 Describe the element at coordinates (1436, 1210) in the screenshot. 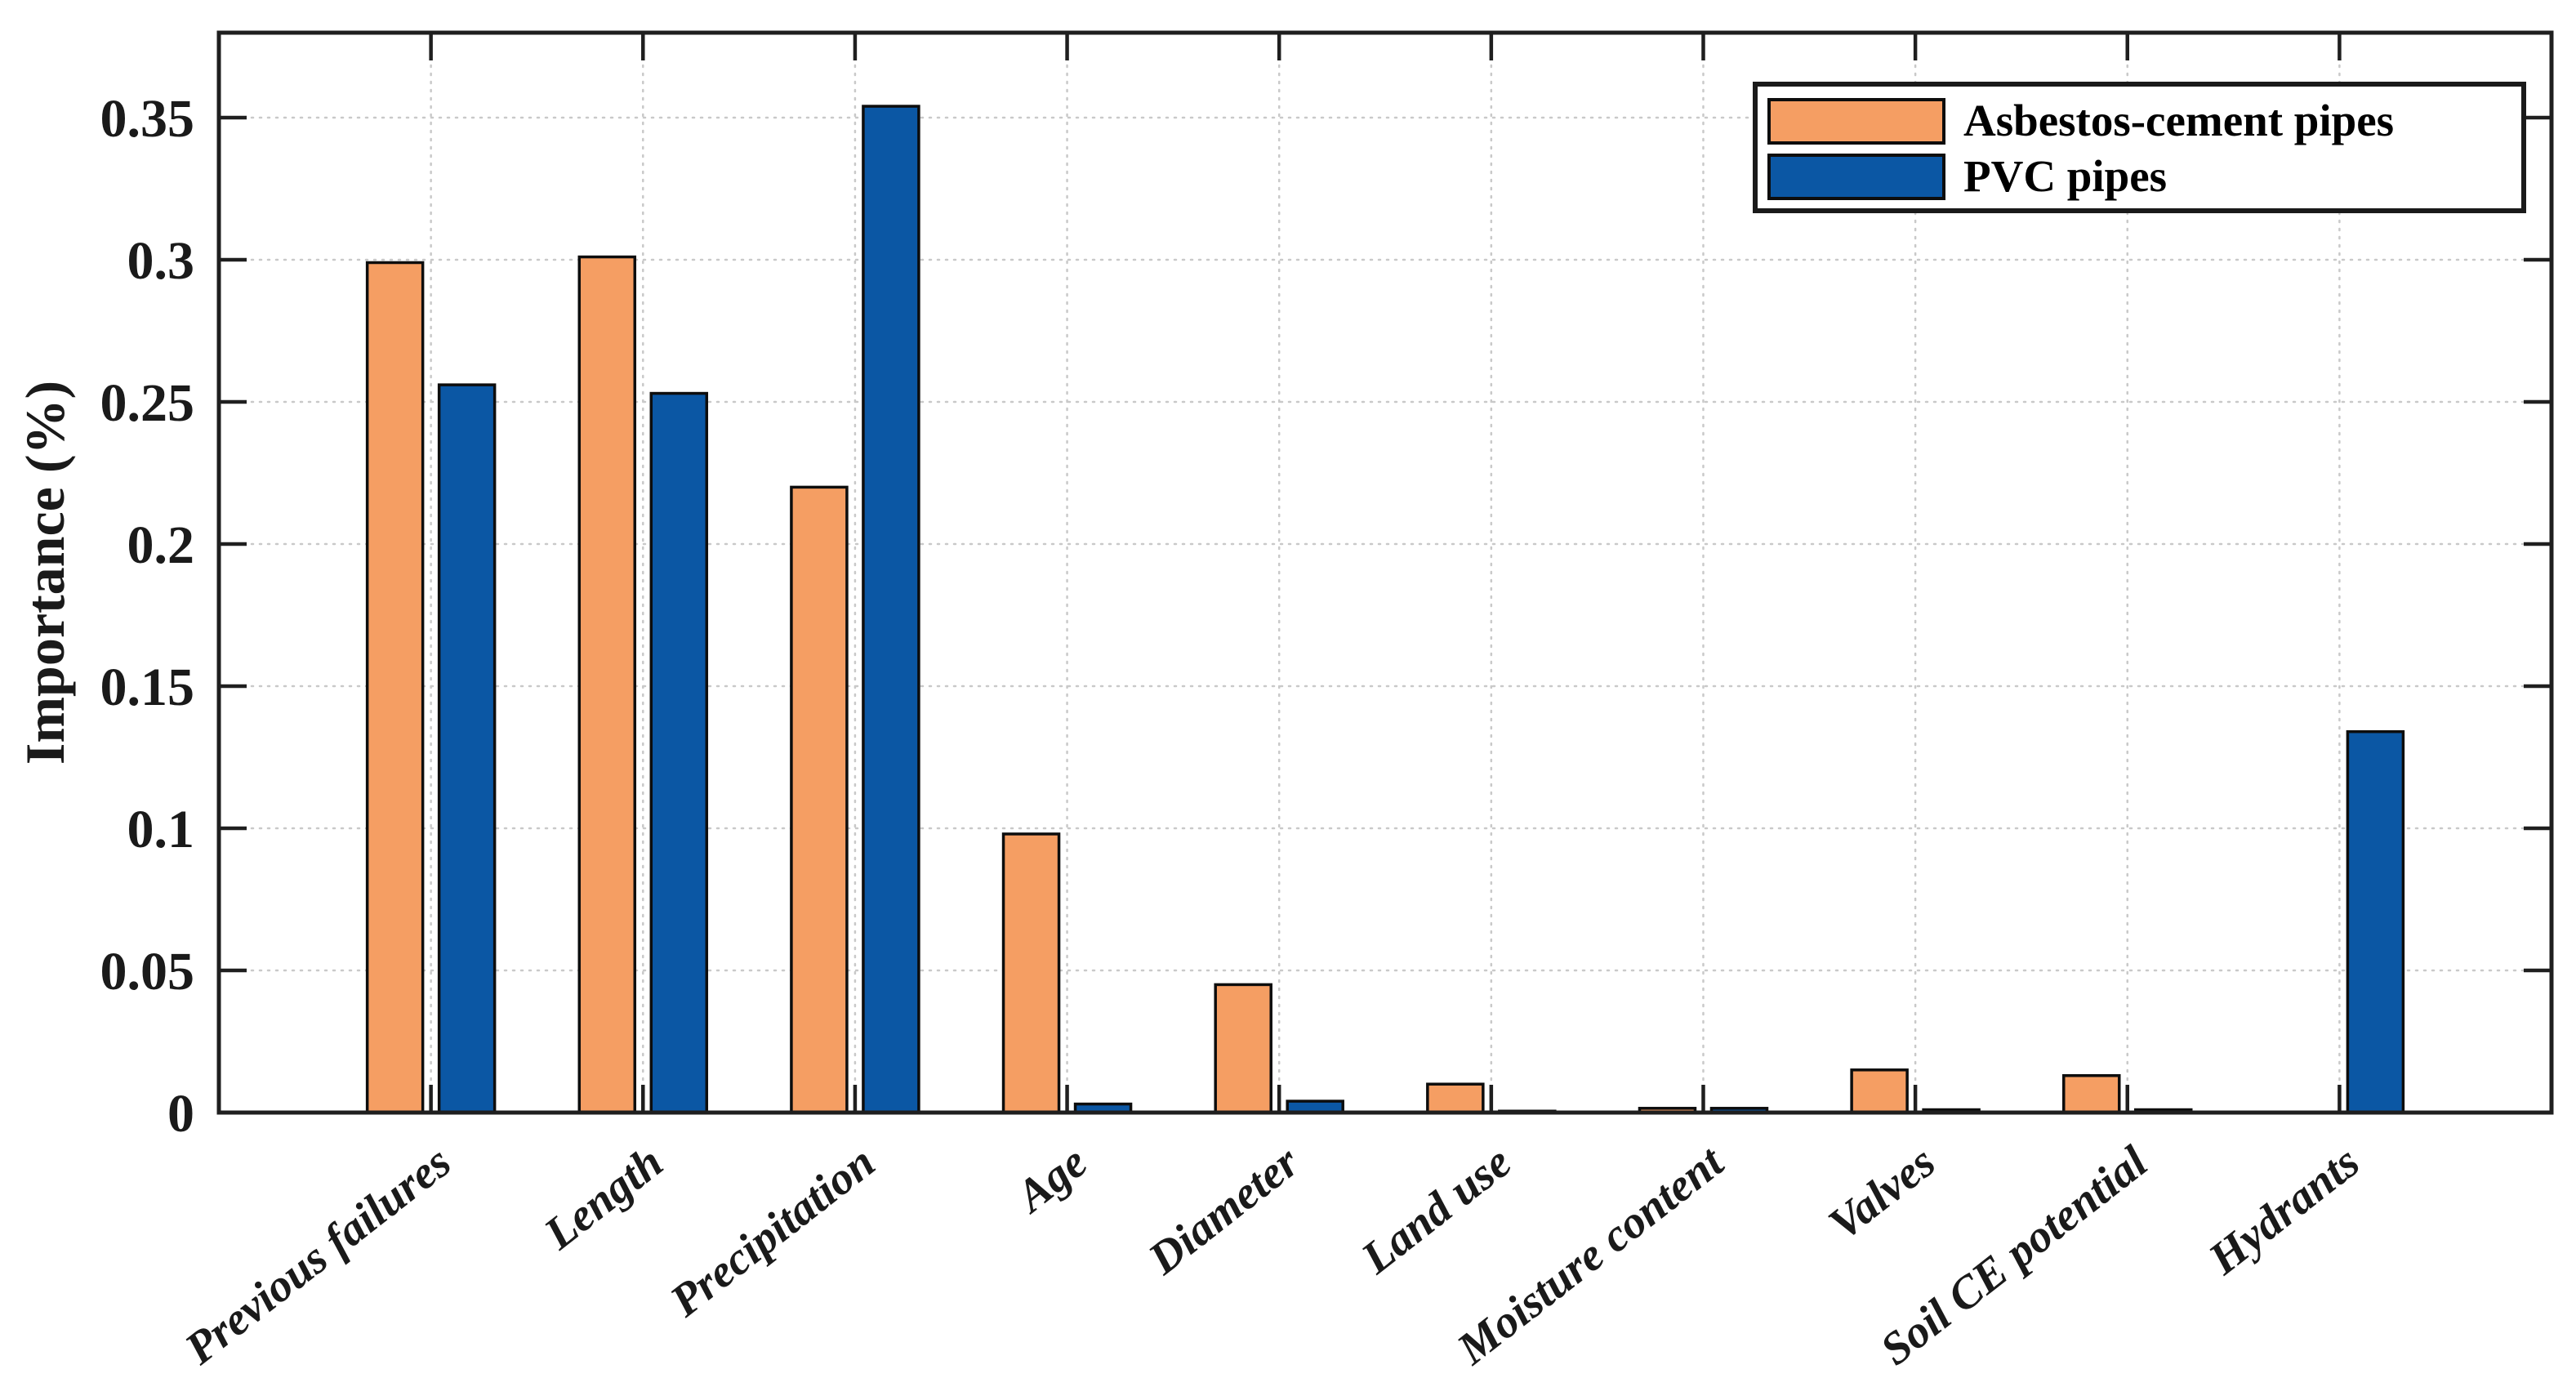

I see `x-category-label-land-use: Land use` at that location.